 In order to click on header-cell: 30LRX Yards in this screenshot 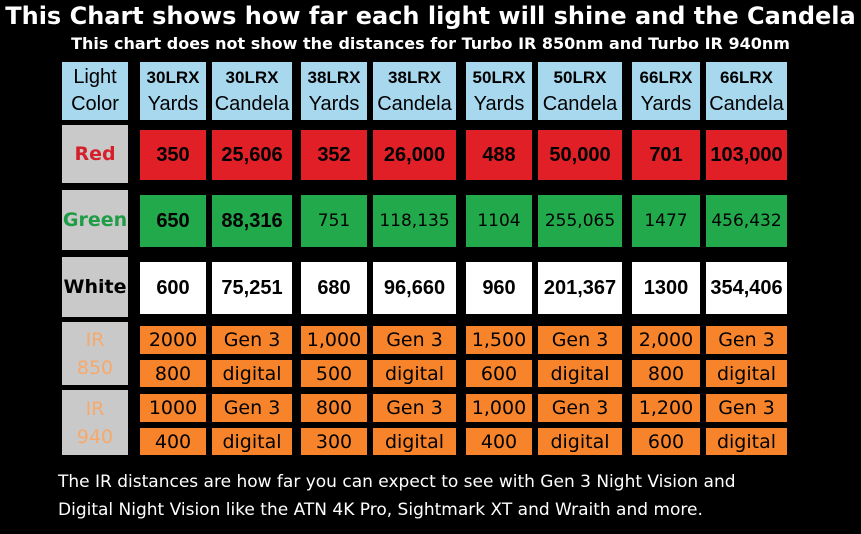, I will do `click(173, 91)`.